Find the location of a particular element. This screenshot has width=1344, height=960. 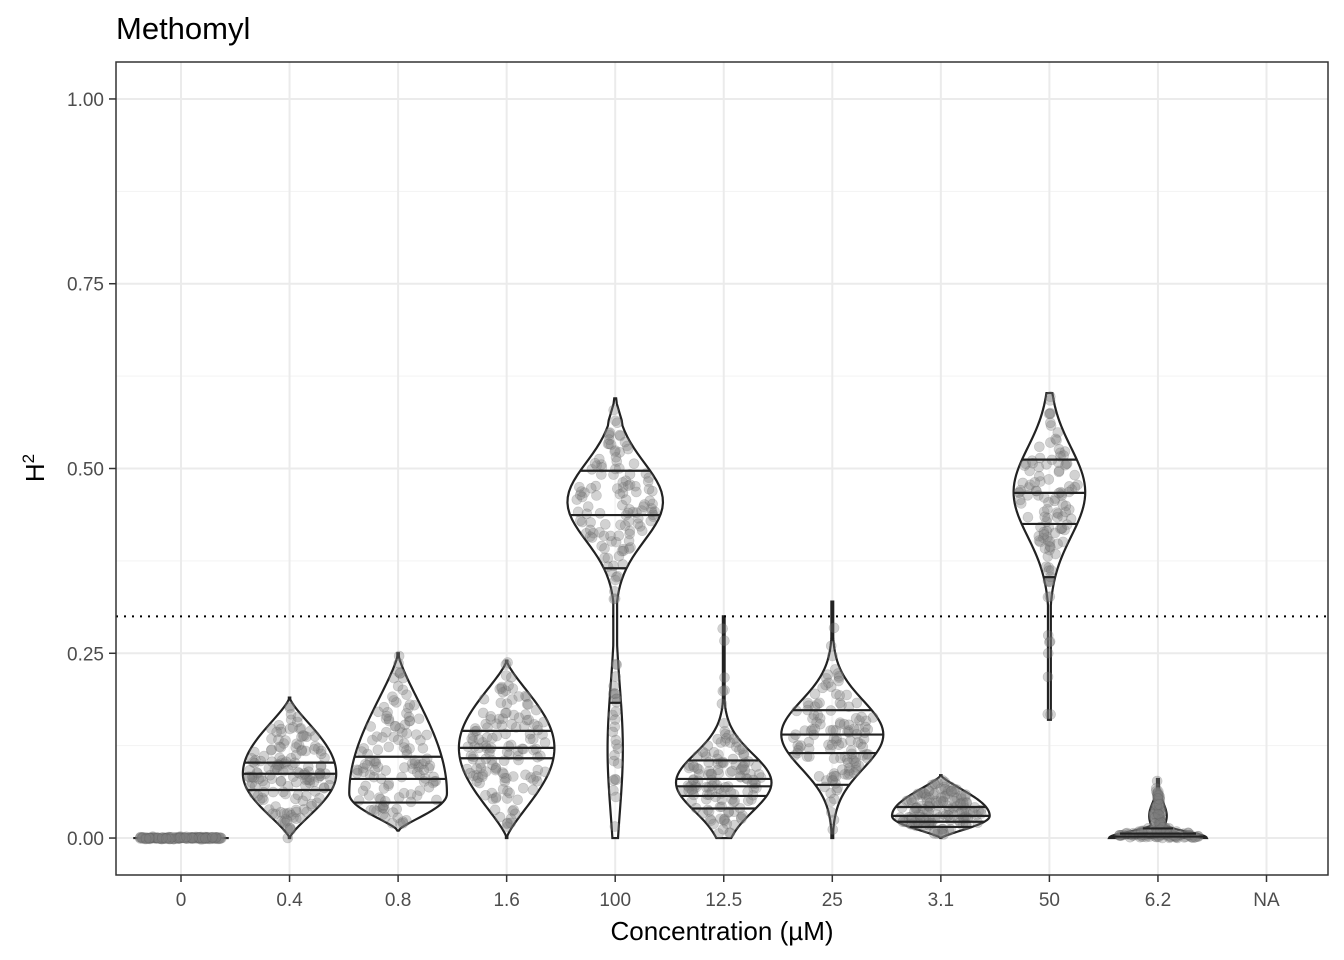

x-tick-label: 1.6 is located at coordinates (506, 900).